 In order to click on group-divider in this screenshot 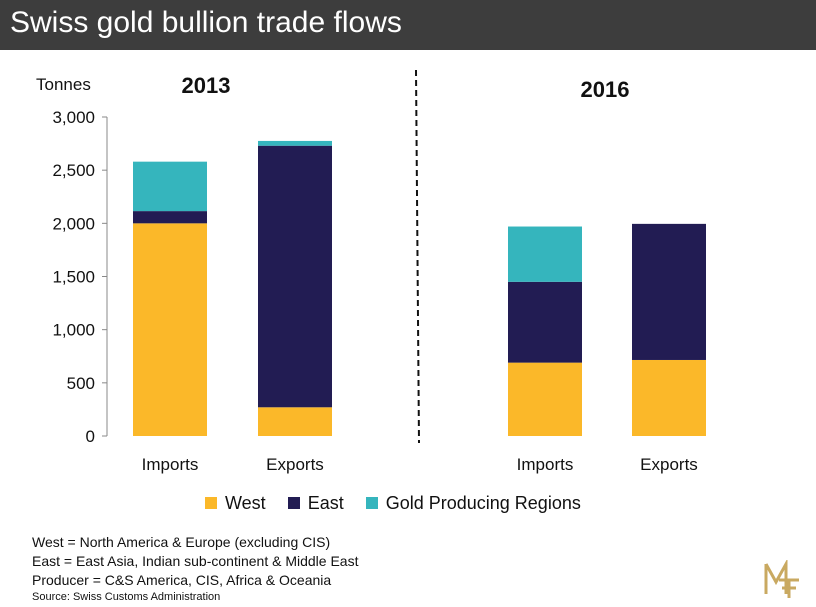, I will do `click(417, 256)`.